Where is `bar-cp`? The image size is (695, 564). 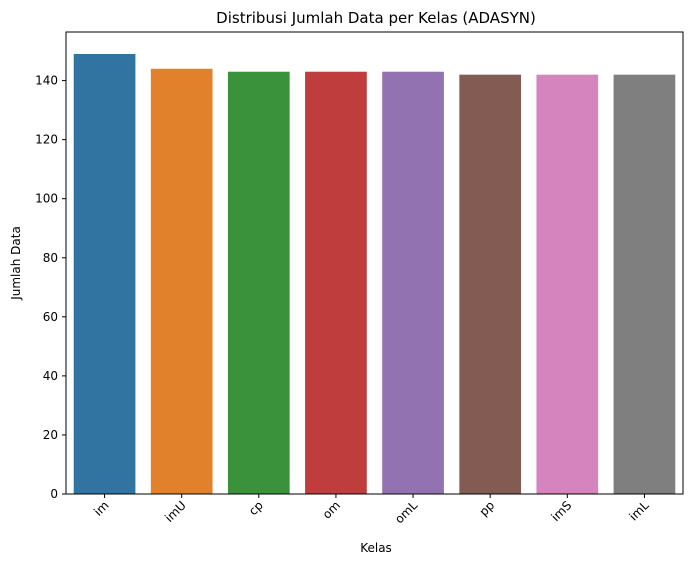 bar-cp is located at coordinates (258, 282).